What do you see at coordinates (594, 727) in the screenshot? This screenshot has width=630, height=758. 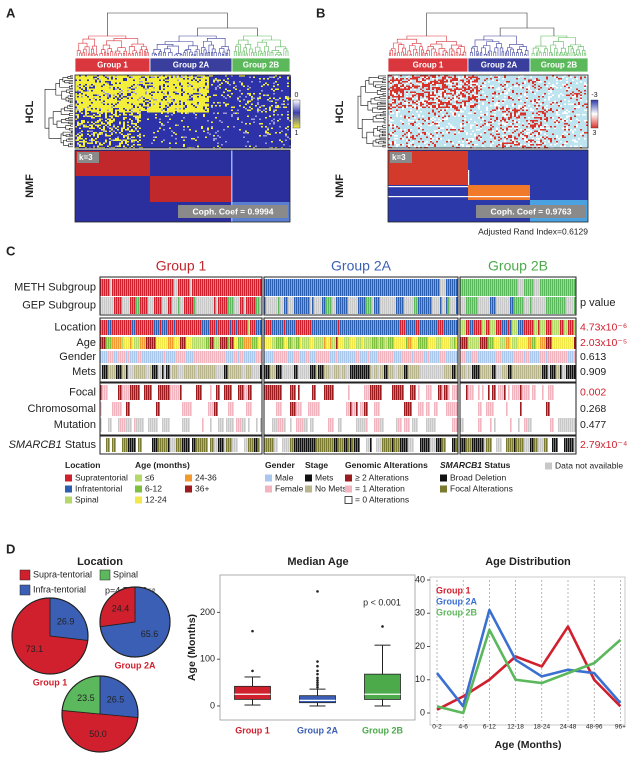 I see `x-tick-label: 48-96` at bounding box center [594, 727].